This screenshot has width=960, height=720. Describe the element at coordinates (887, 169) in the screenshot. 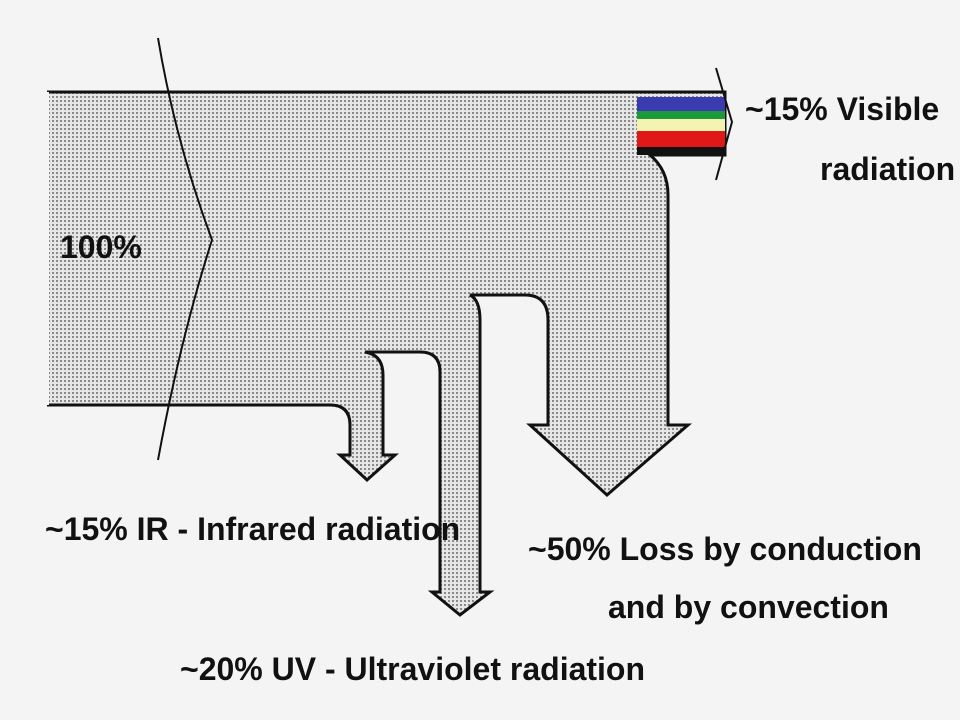

I see `visible-label: radiation` at that location.